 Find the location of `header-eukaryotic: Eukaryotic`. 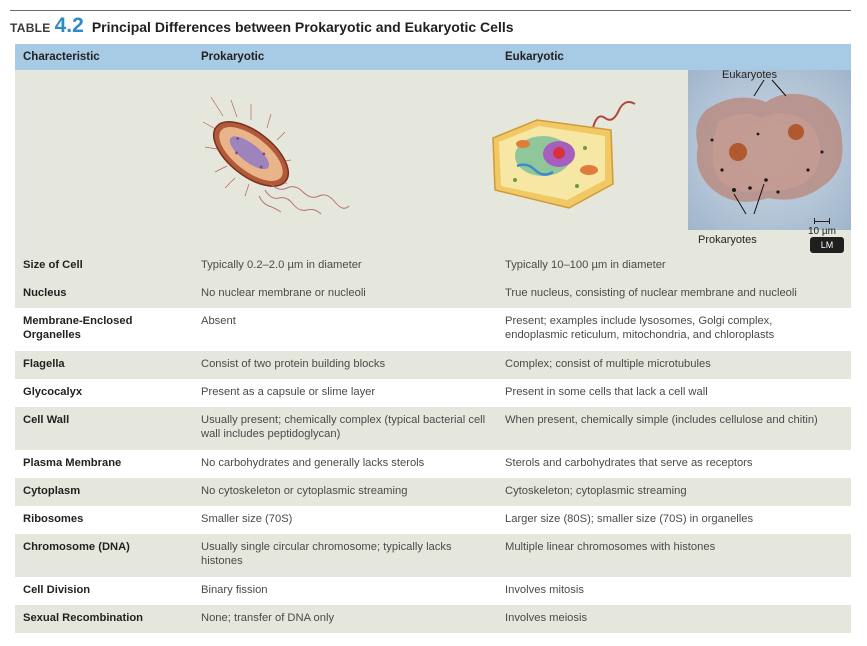

header-eukaryotic: Eukaryotic is located at coordinates (534, 57).